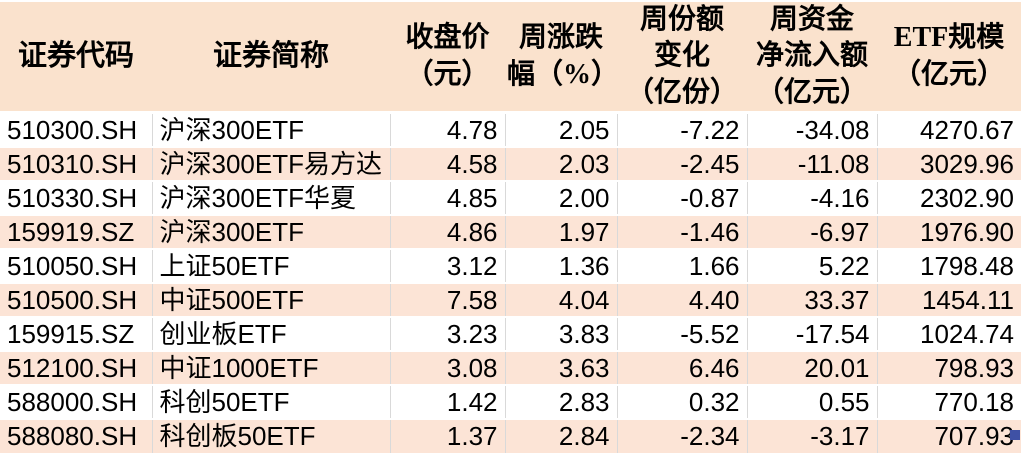  What do you see at coordinates (811, 401) in the screenshot?
I see `cell-flow: 0.55` at bounding box center [811, 401].